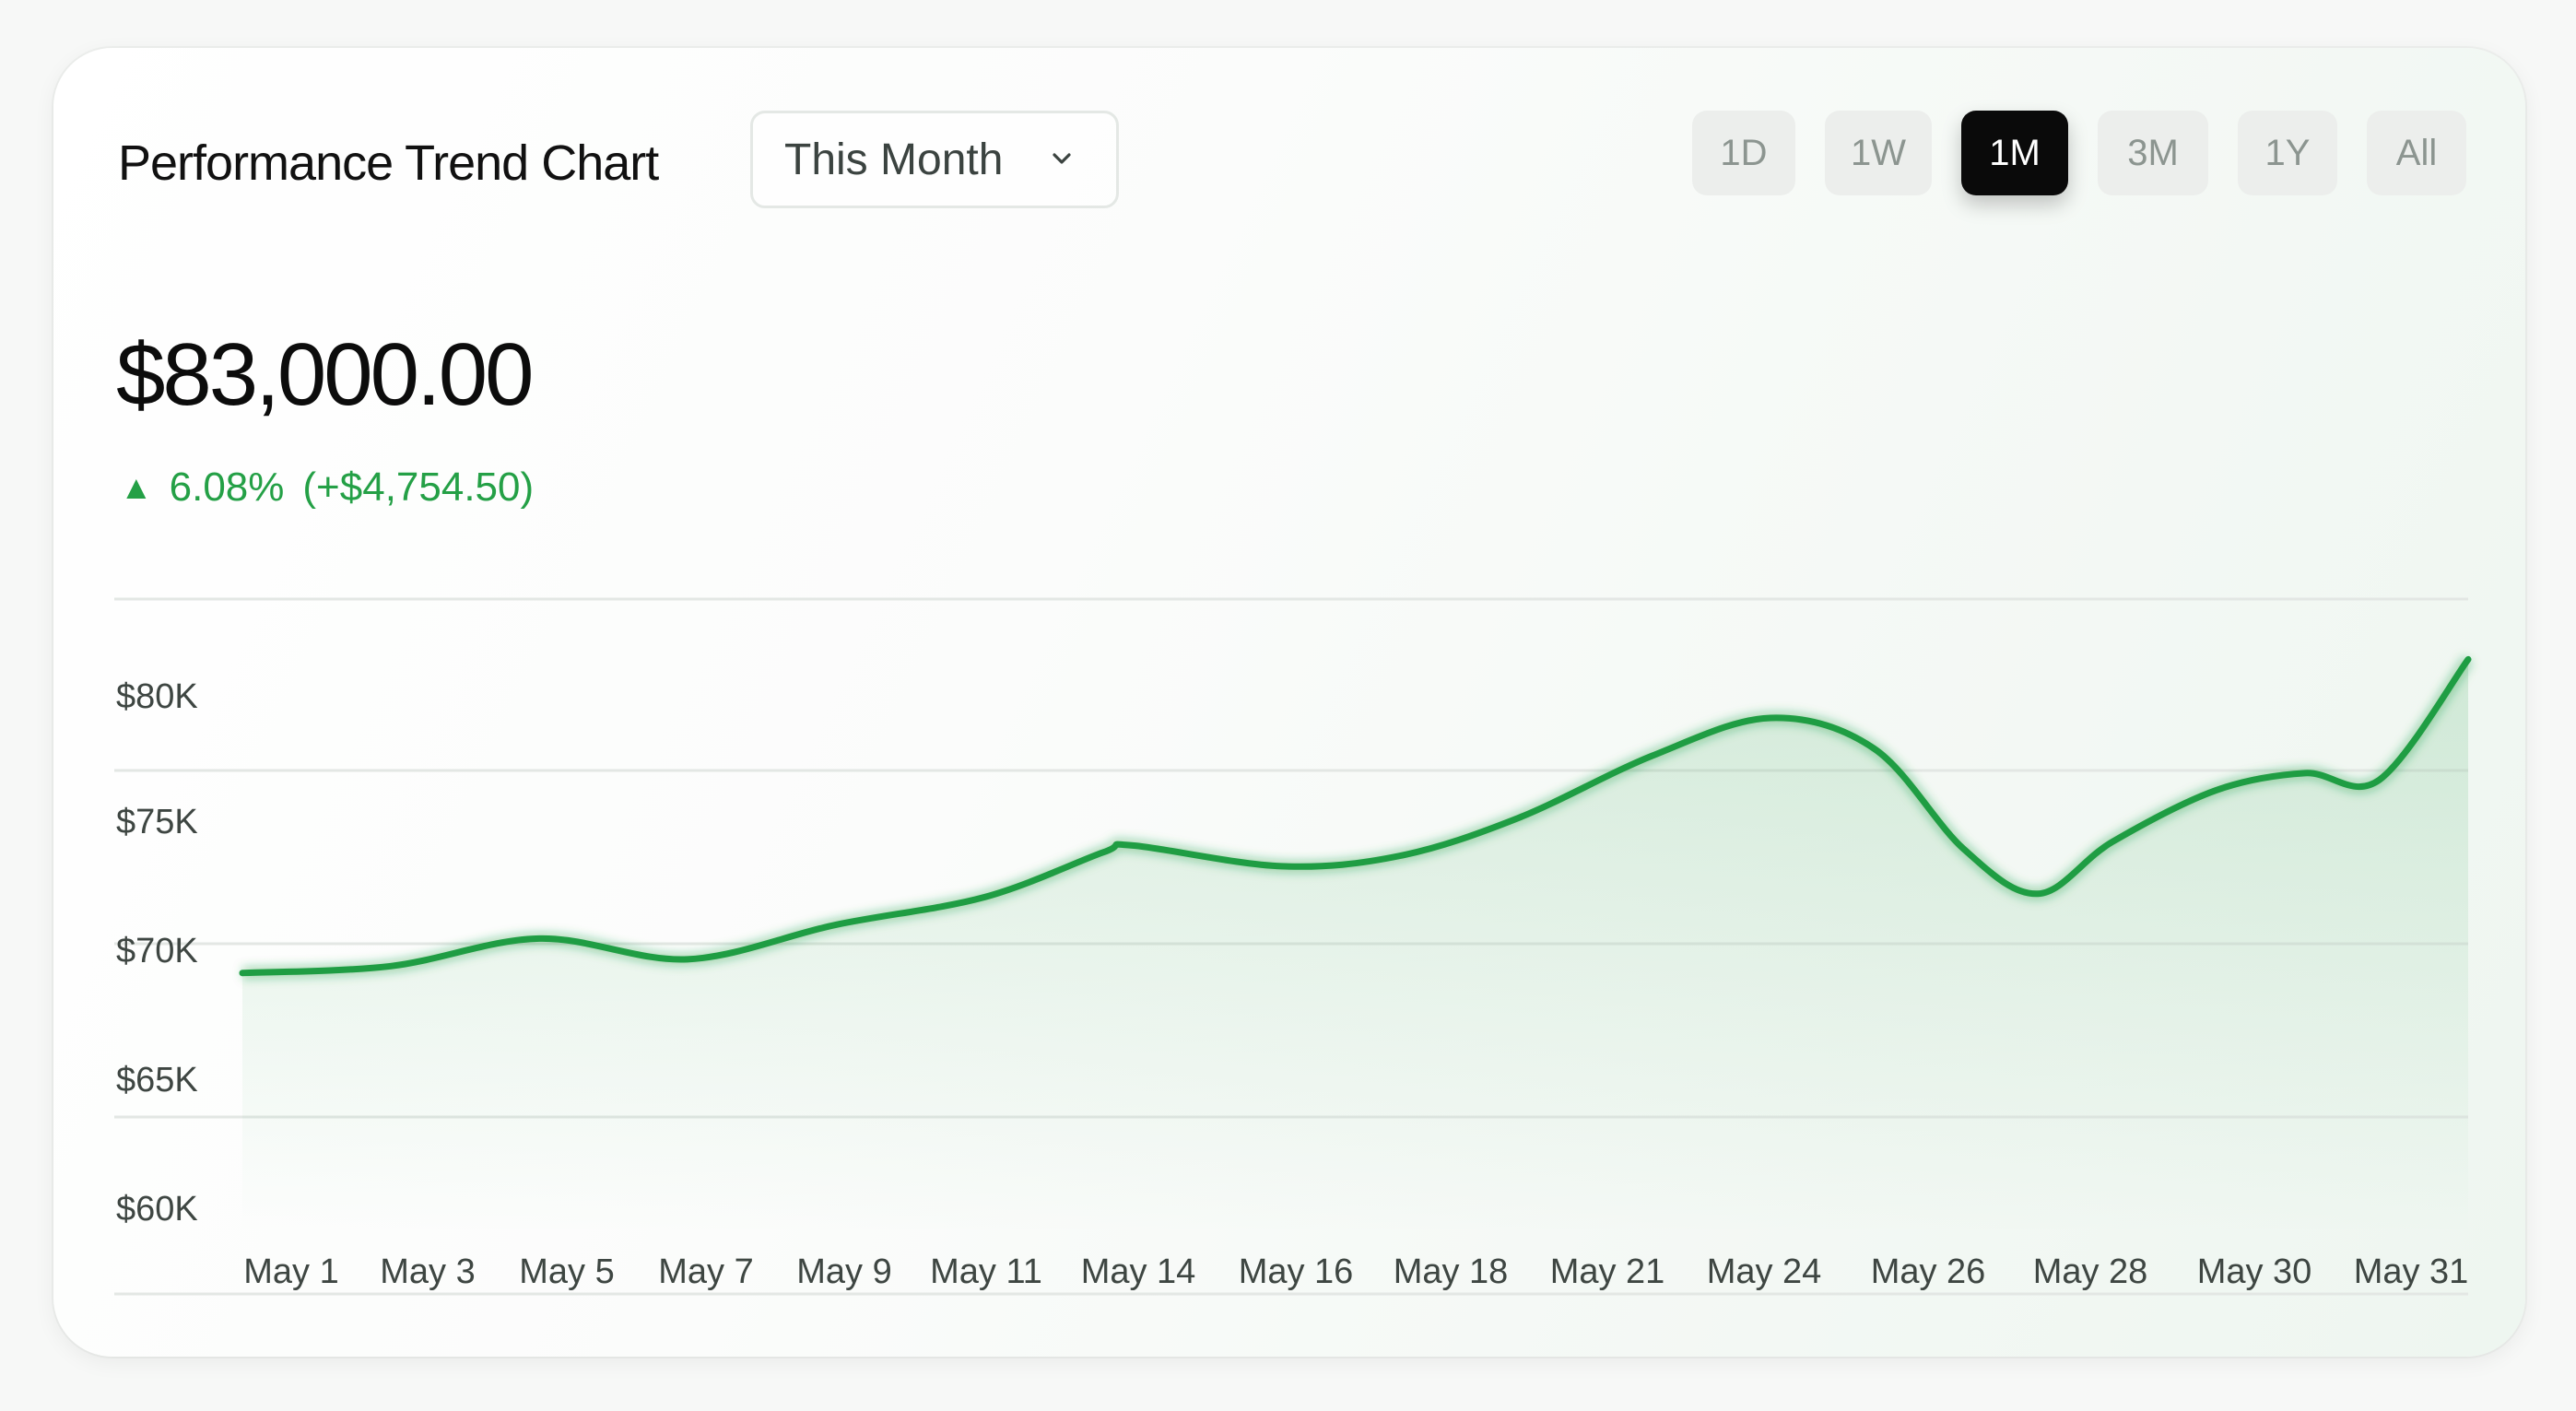  I want to click on change-percent: 6.08%, so click(227, 487).